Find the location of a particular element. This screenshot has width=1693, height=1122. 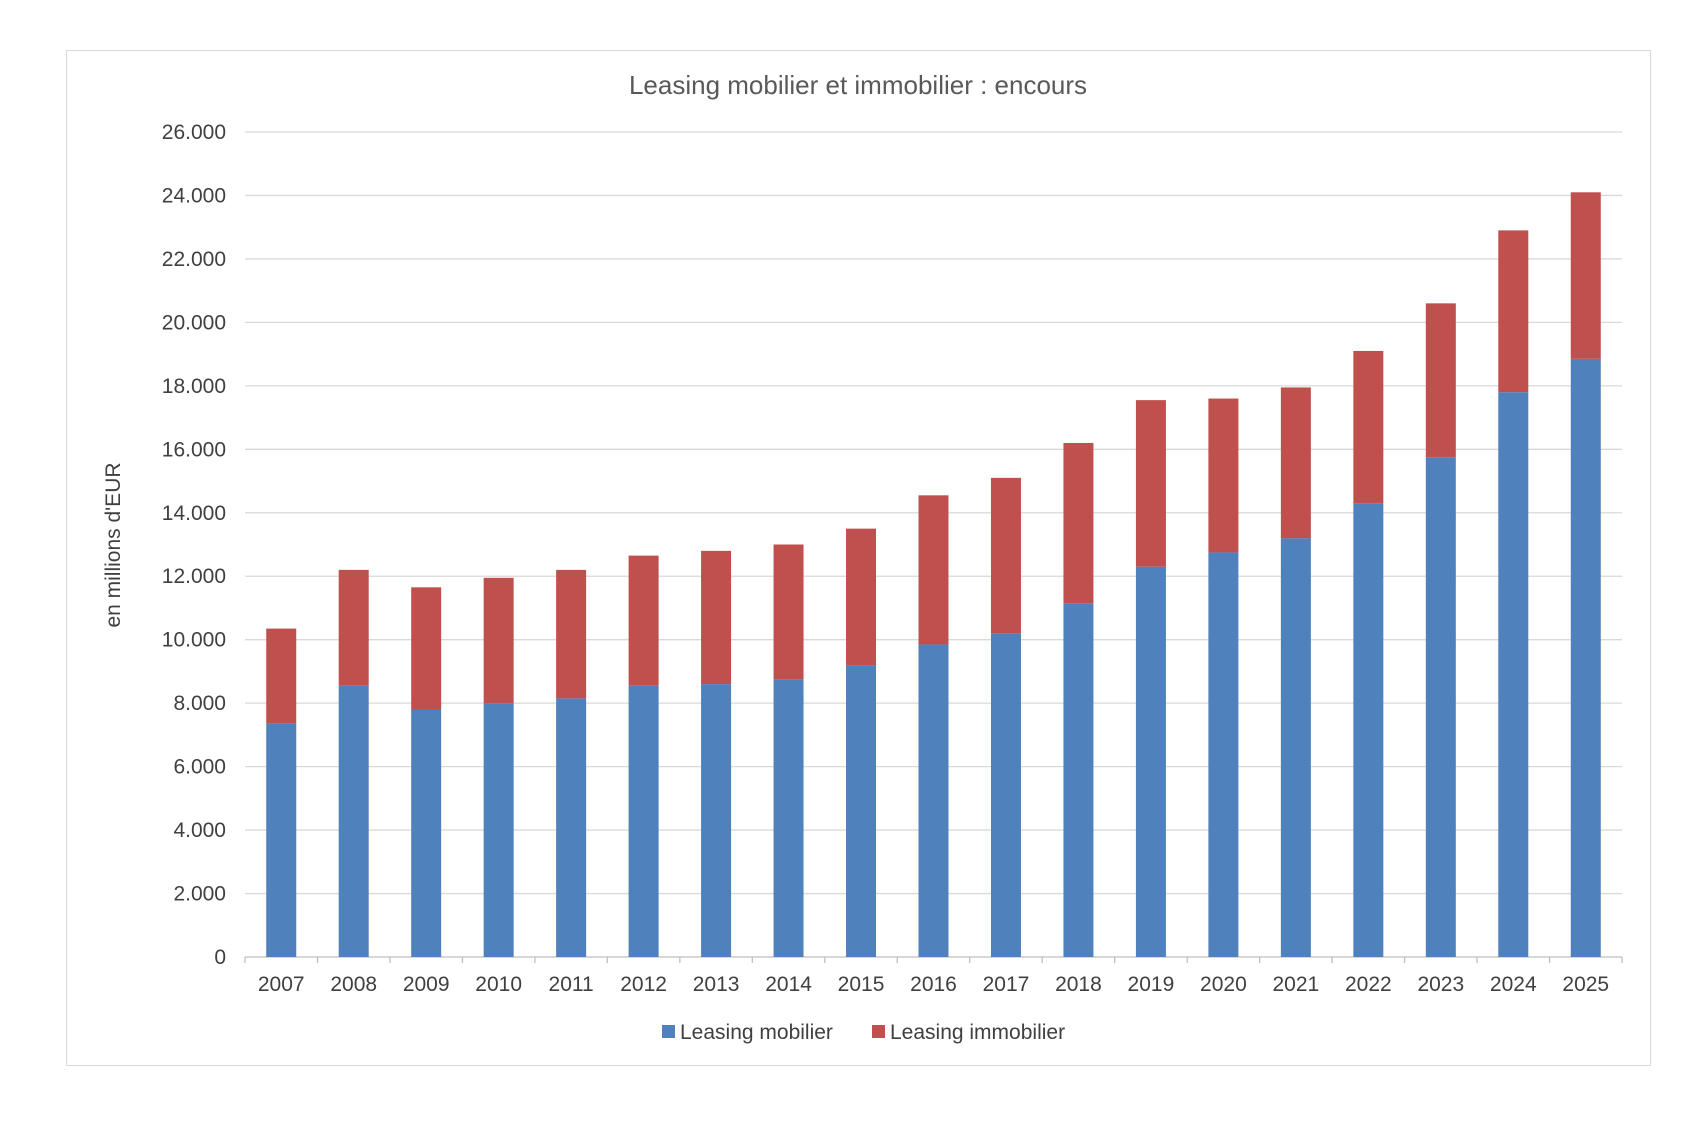

legend: Leasing mobilier Leasing immobilier is located at coordinates (863, 1032).